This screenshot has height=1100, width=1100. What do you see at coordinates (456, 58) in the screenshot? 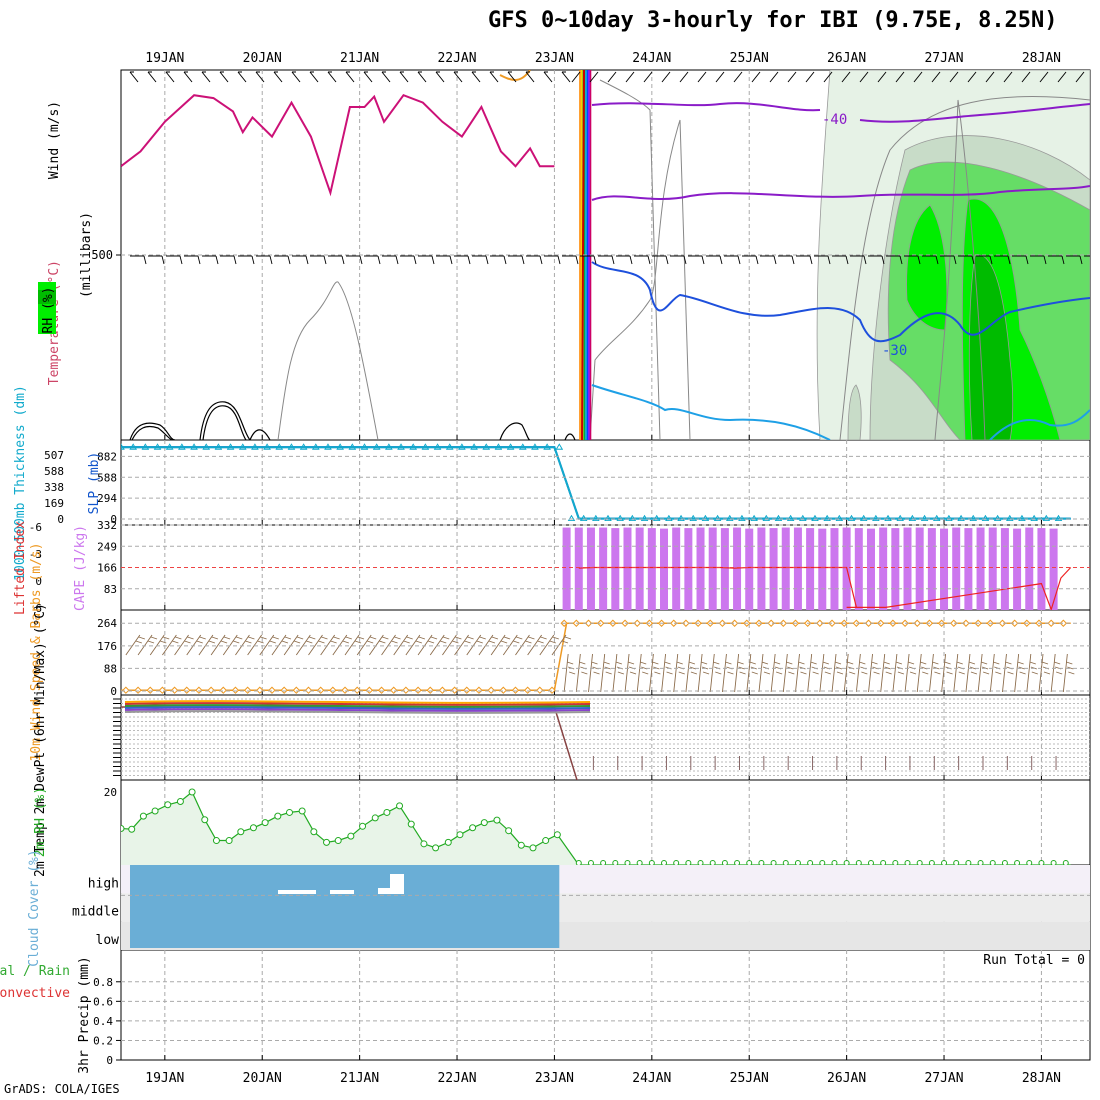
I see `date-label-top: 22JAN` at bounding box center [456, 58].